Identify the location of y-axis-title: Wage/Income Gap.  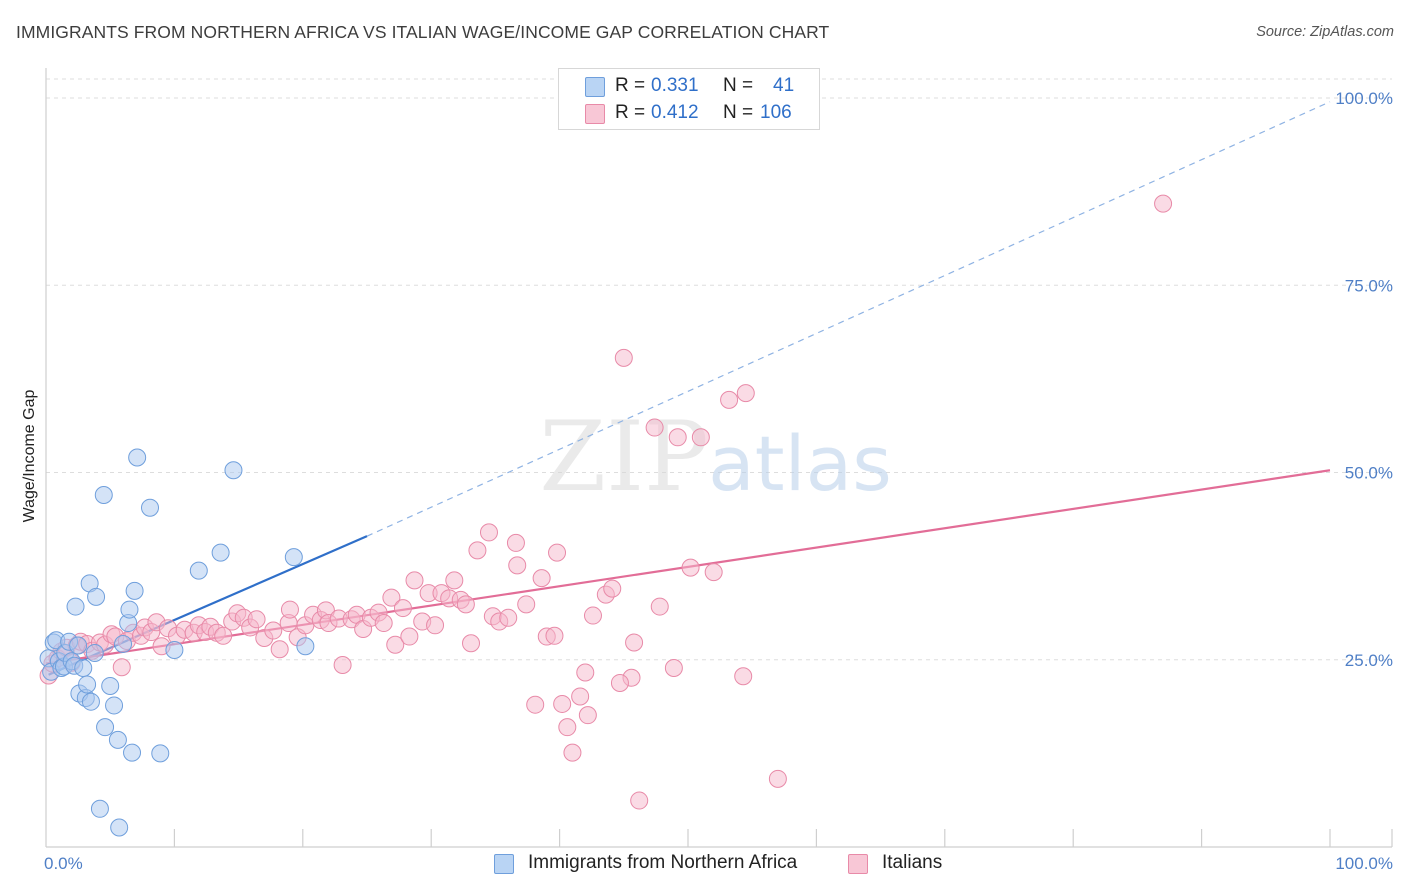
(29, 456).